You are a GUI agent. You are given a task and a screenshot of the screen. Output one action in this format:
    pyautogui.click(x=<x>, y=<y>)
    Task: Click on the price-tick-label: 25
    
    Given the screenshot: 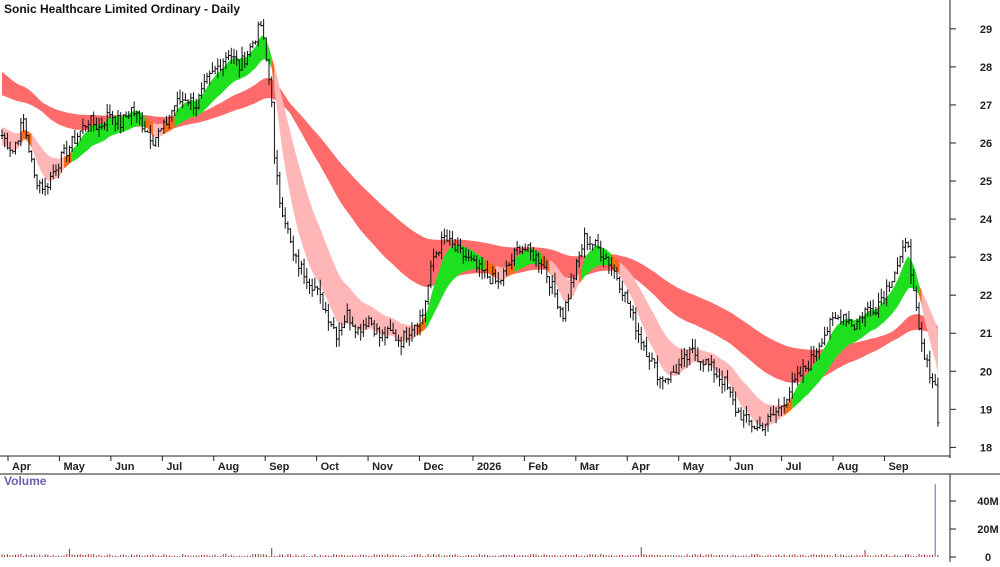 What is the action you would take?
    pyautogui.click(x=986, y=182)
    